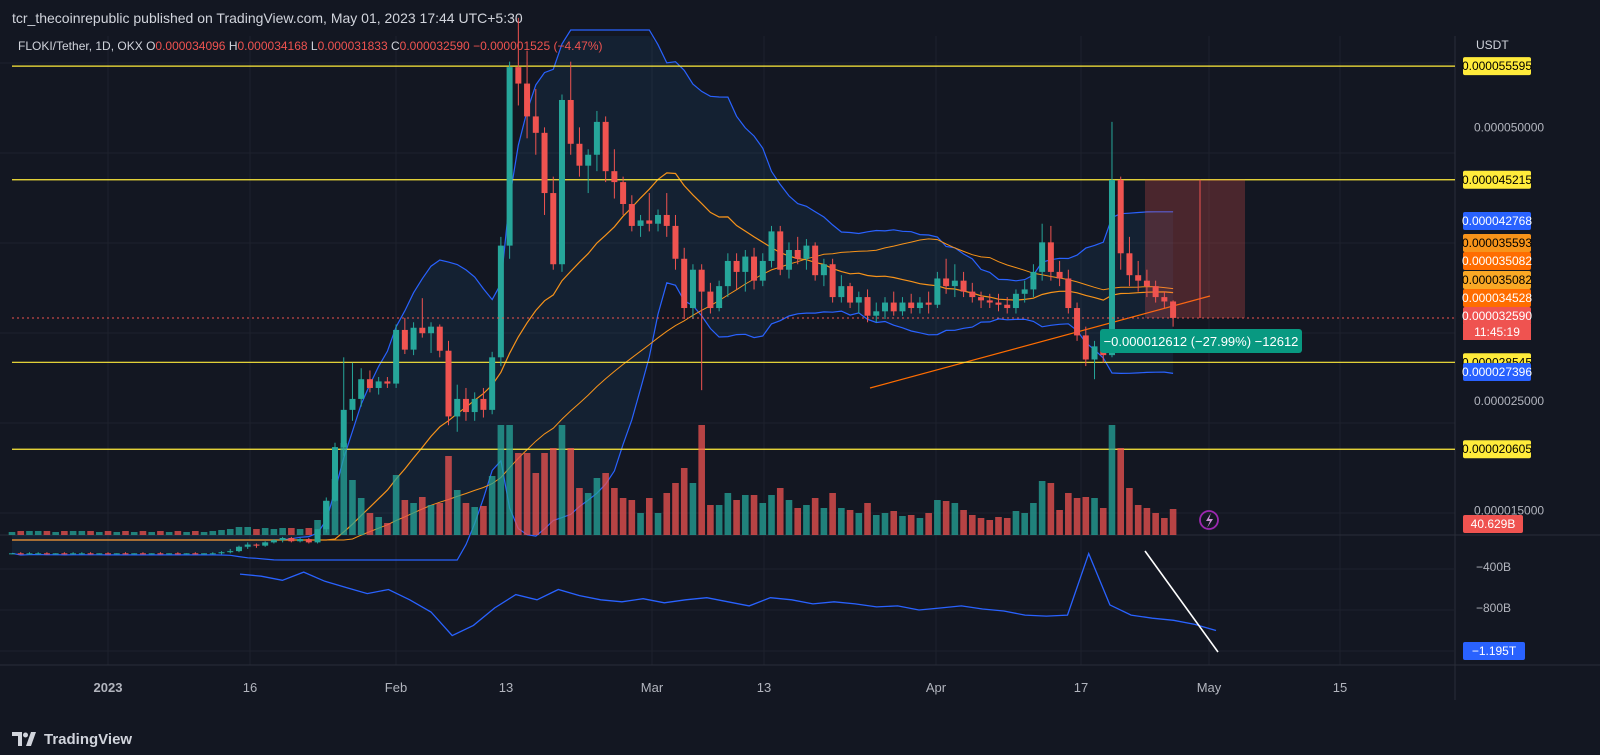  I want to click on time-tick-label: 16, so click(250, 687).